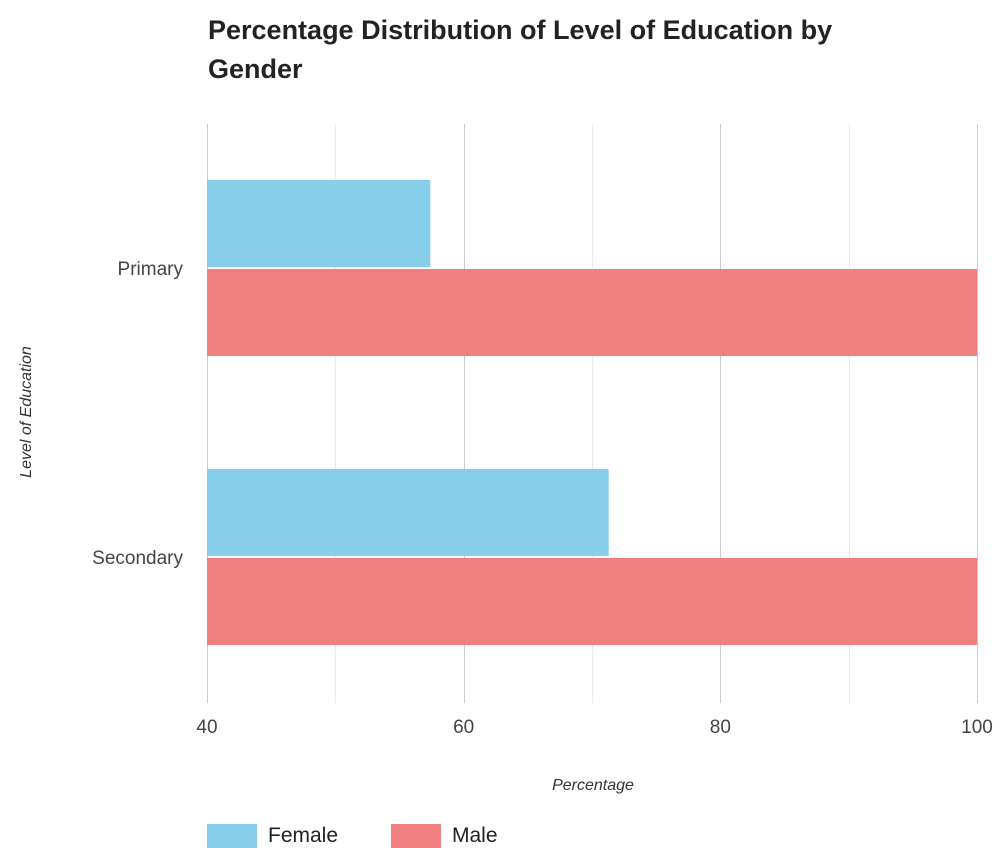 This screenshot has height=848, width=1002. I want to click on bar-male-primary, so click(592, 312).